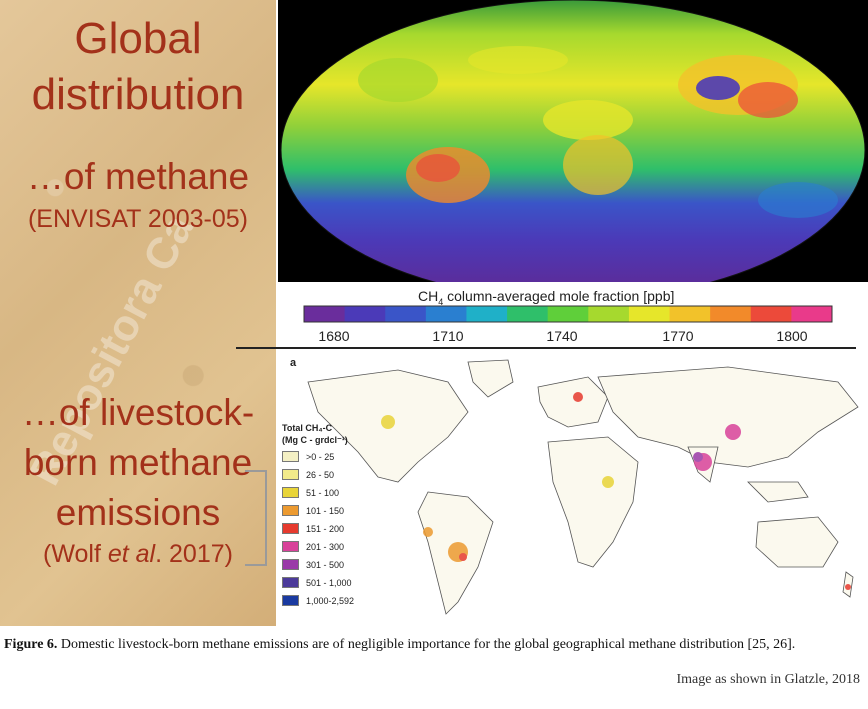 The width and height of the screenshot is (868, 709). What do you see at coordinates (334, 336) in the screenshot?
I see `colorbar-tick: 1680` at bounding box center [334, 336].